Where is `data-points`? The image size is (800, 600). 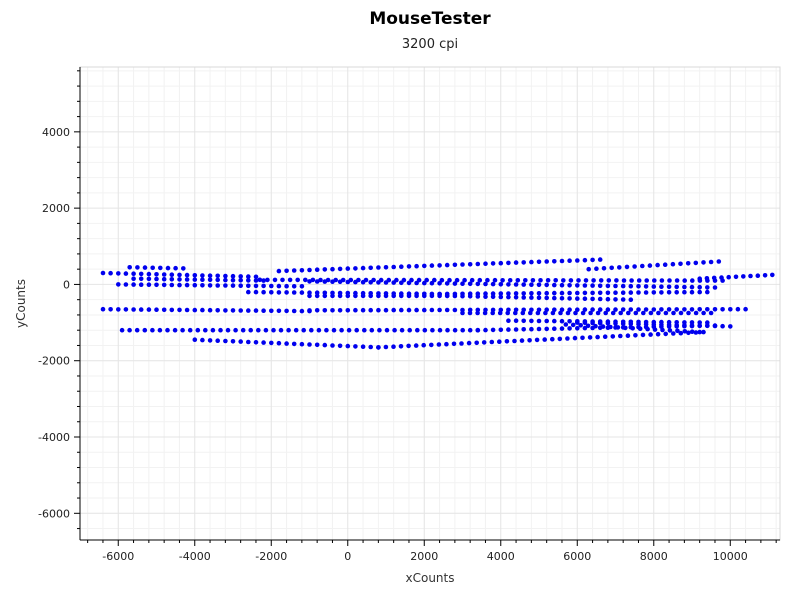
data-points is located at coordinates (437, 303).